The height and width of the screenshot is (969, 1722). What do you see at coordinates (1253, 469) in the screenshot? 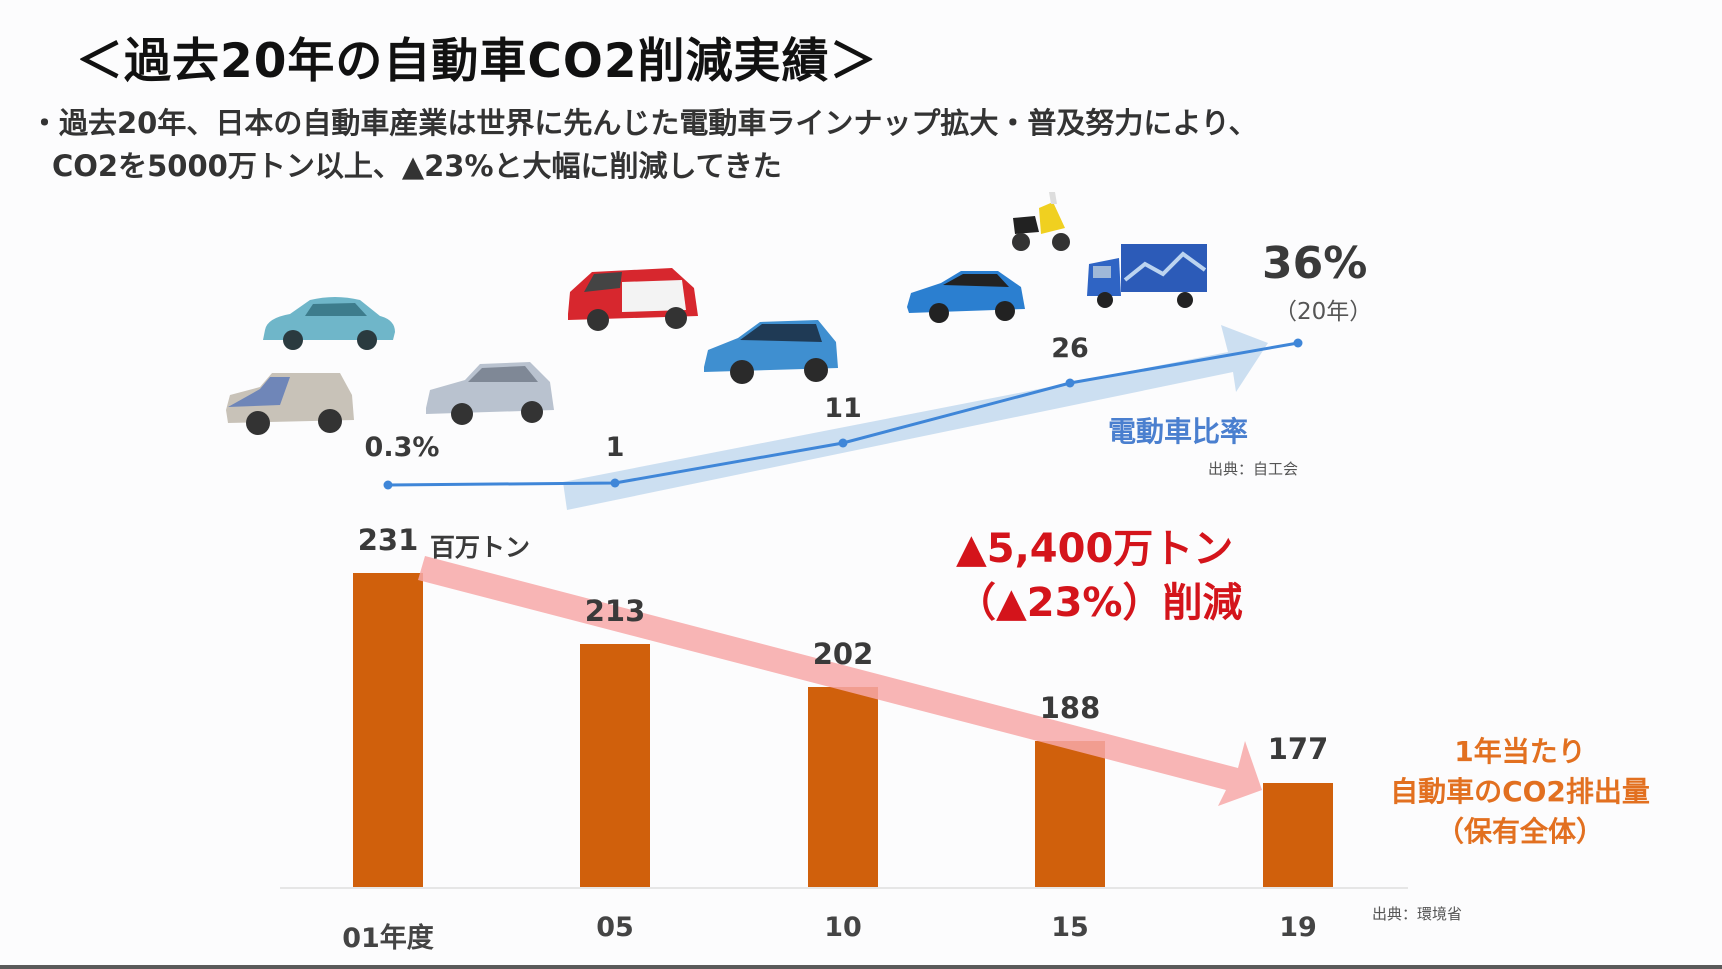
I see `ev-ratio-source: 出典：自工会` at bounding box center [1253, 469].